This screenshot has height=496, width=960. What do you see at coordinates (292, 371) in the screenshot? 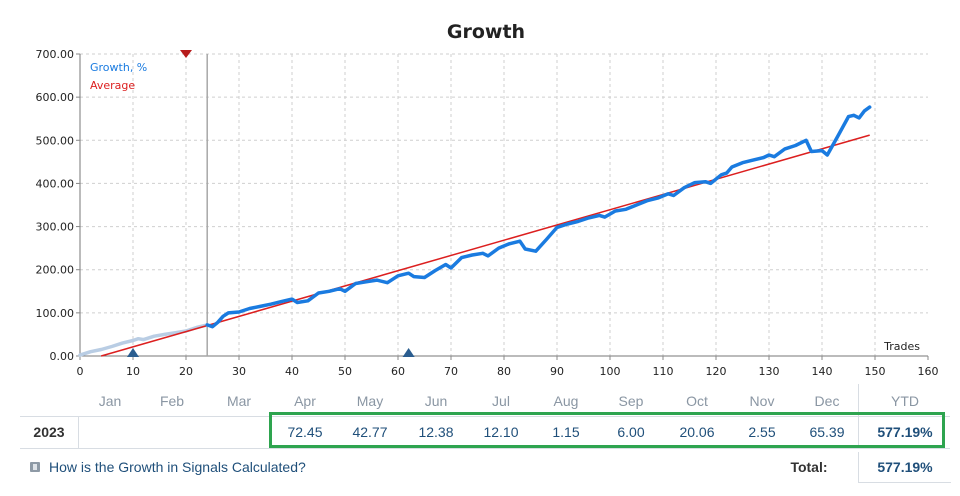
I see `x-tick-label: 40` at bounding box center [292, 371].